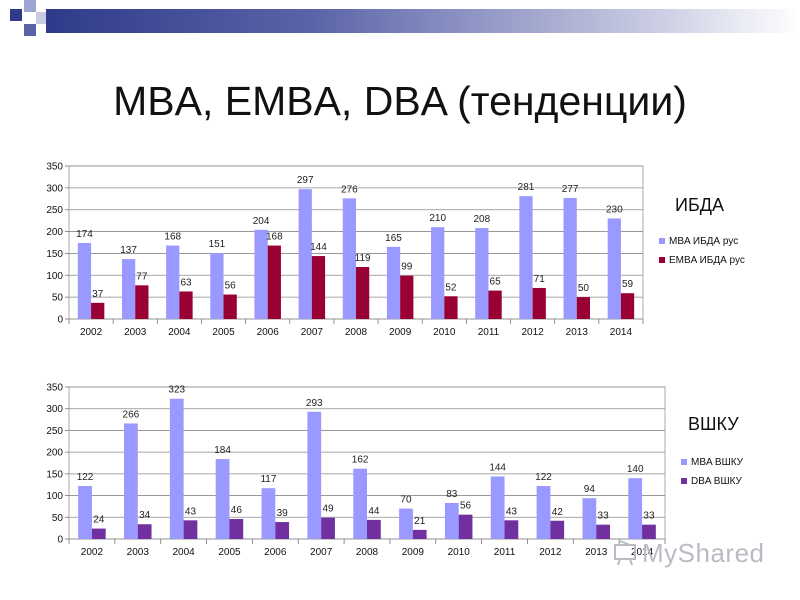 Image resolution: width=800 pixels, height=600 pixels. Describe the element at coordinates (596, 552) in the screenshot. I see `x-tick-label: 2013` at that location.